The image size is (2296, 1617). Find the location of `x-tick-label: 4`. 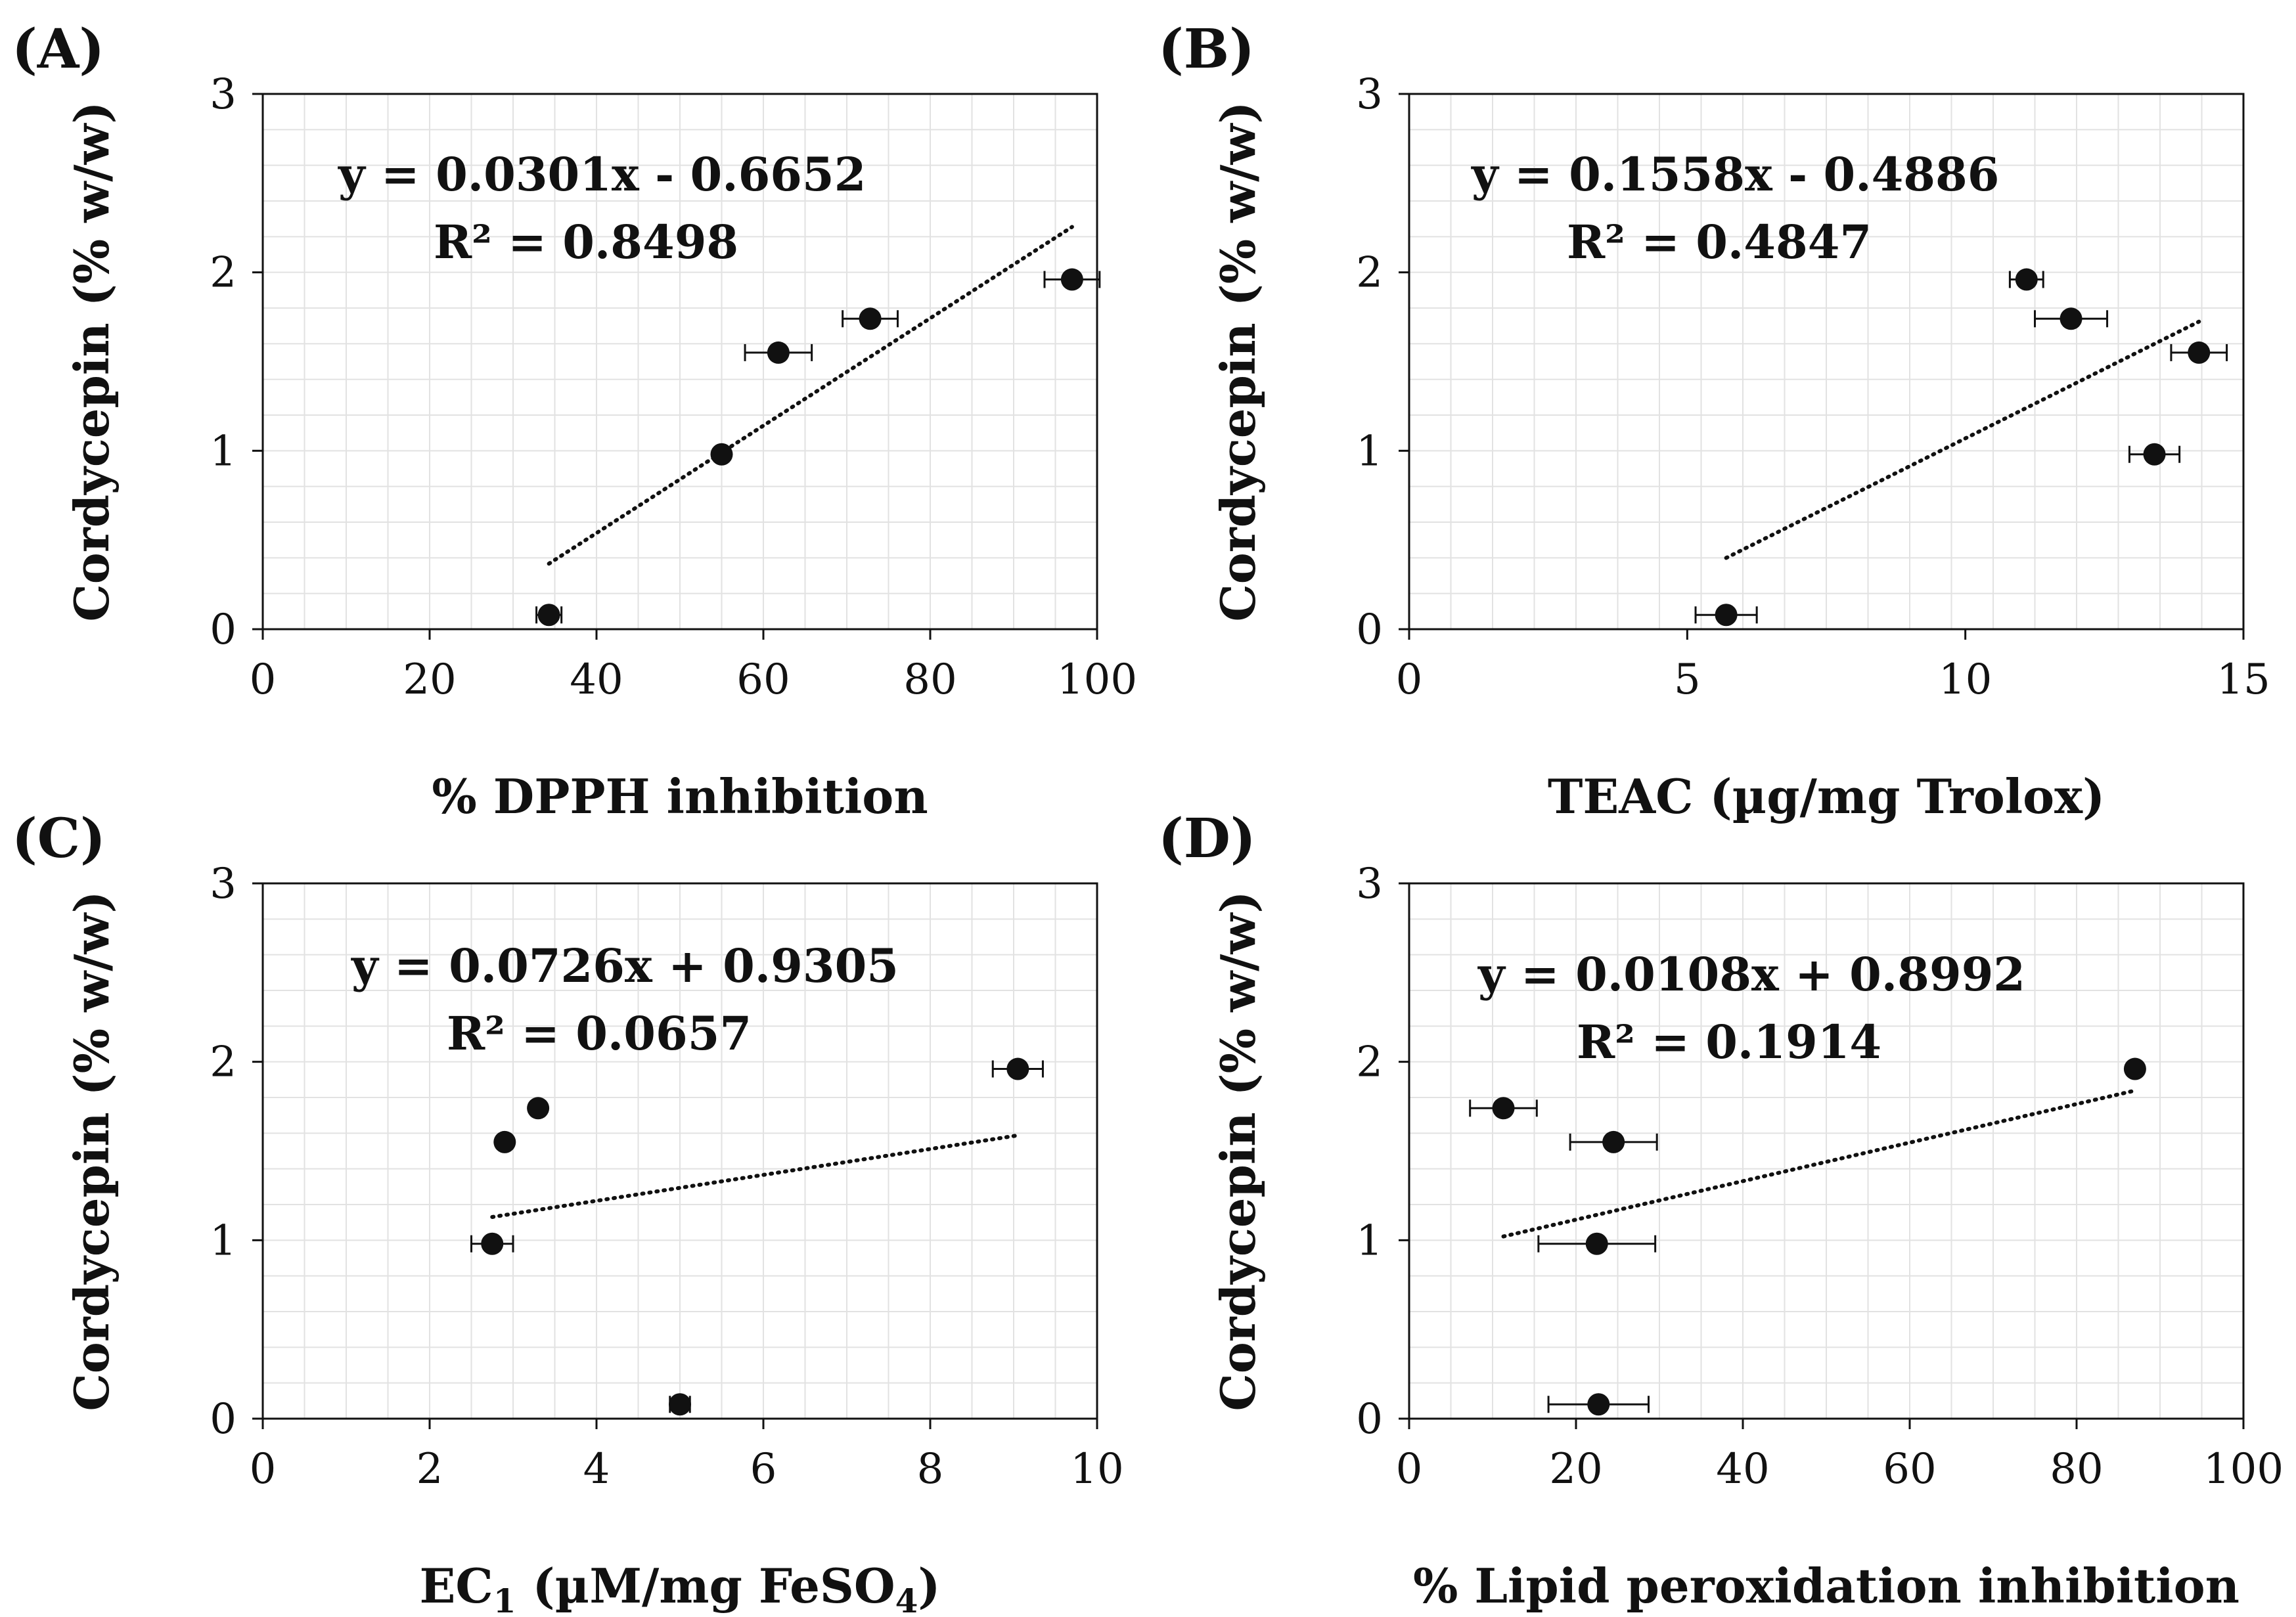

x-tick-label: 4 is located at coordinates (596, 1469).